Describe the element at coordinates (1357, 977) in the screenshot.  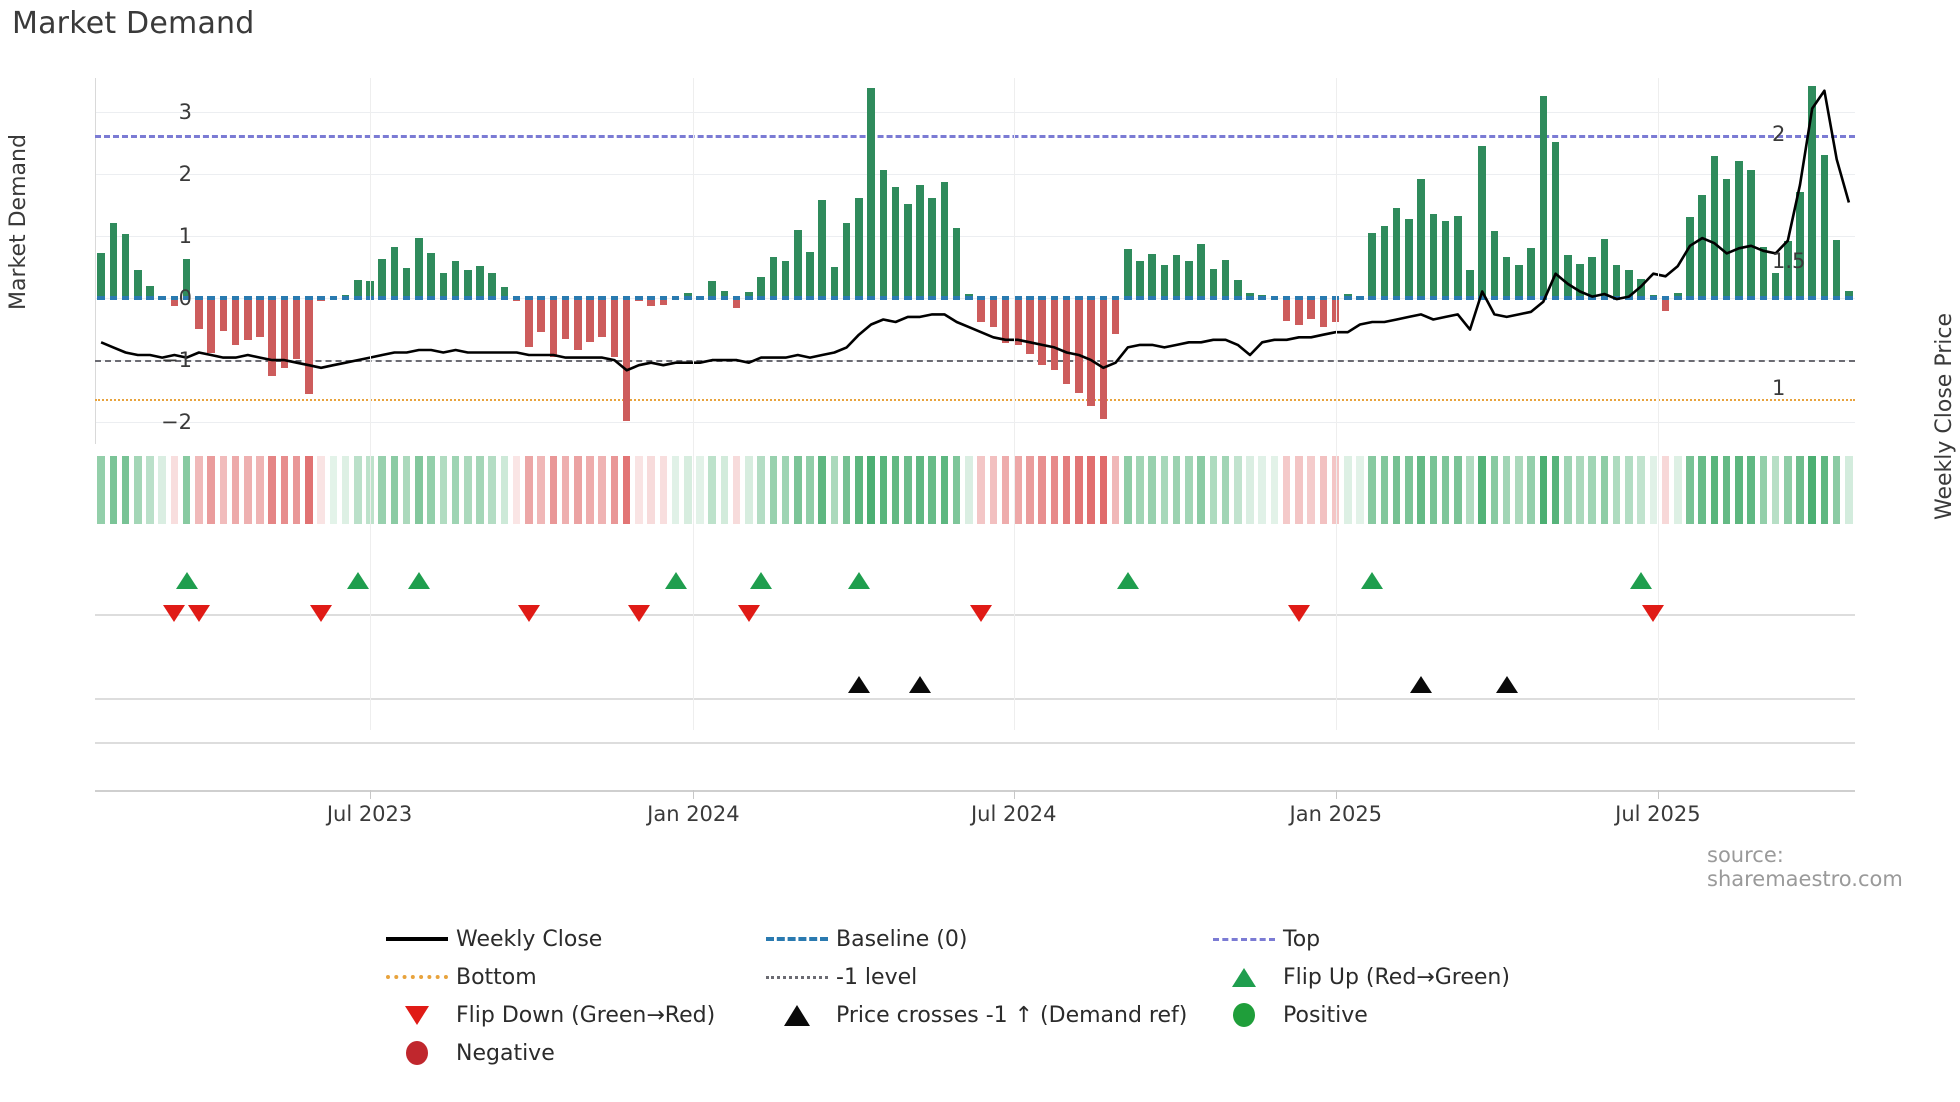
I see `legend-item-flip-up: Flip Up (Red→Green)` at that location.